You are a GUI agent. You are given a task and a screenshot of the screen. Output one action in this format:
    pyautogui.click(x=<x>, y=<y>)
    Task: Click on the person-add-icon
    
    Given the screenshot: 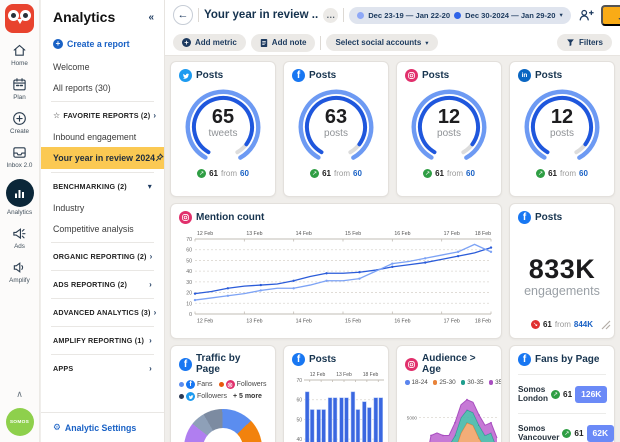 What is the action you would take?
    pyautogui.click(x=586, y=15)
    